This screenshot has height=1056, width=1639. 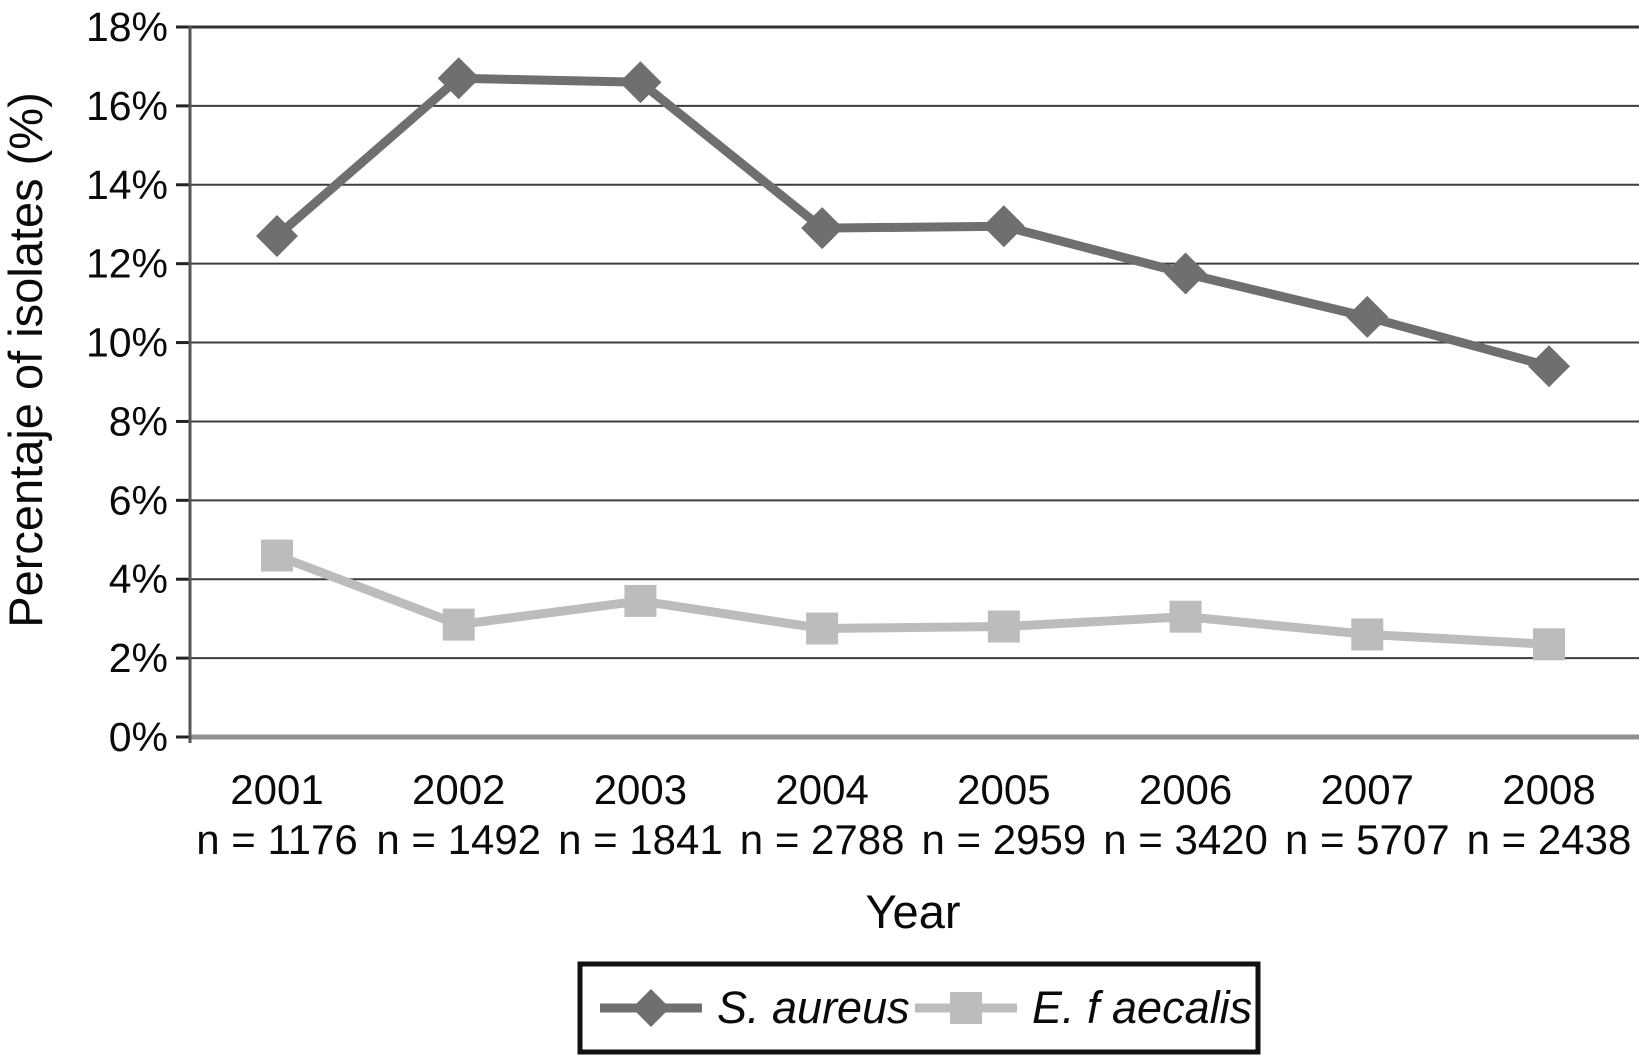 What do you see at coordinates (821, 789) in the screenshot?
I see `x-tick-label: 2004` at bounding box center [821, 789].